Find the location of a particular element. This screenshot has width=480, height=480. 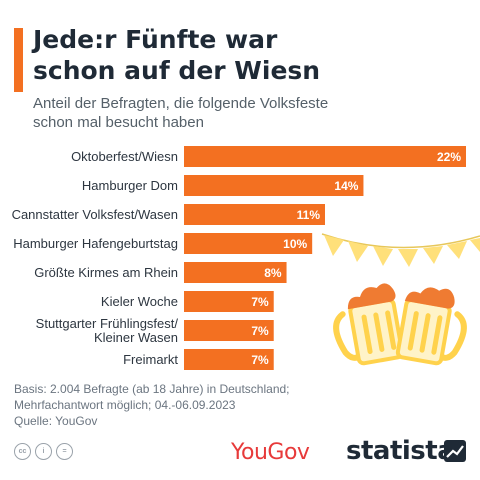

title-line-2: schon auf der Wiesn is located at coordinates (177, 70).